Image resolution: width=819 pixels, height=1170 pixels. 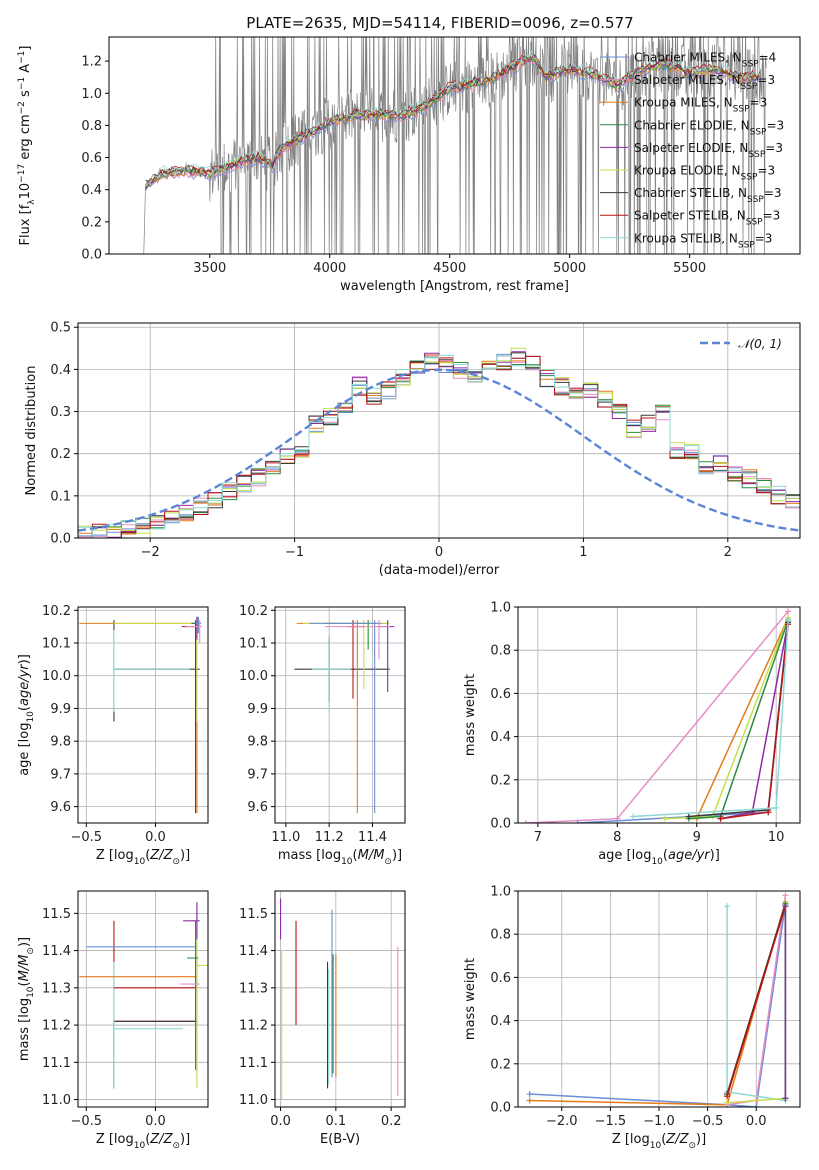 What do you see at coordinates (24, 684) in the screenshot?
I see `age_vs_Z-y-axis-label-part: age/yr` at bounding box center [24, 684].